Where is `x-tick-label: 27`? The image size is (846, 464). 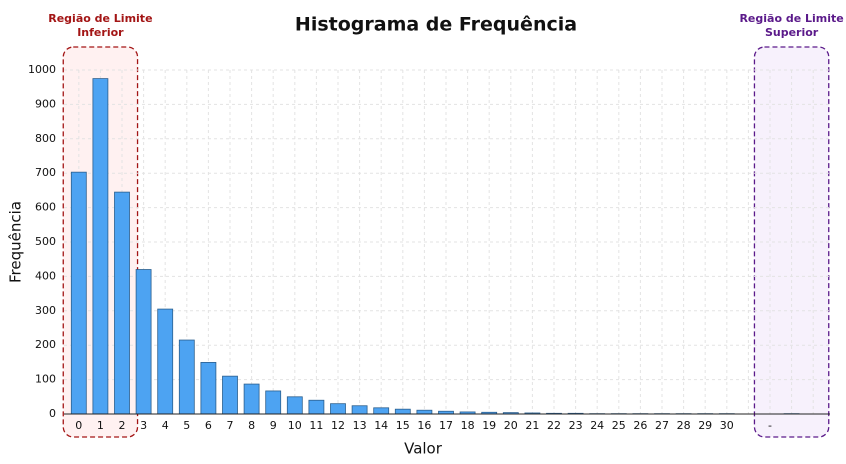 x-tick-label: 27 is located at coordinates (662, 425).